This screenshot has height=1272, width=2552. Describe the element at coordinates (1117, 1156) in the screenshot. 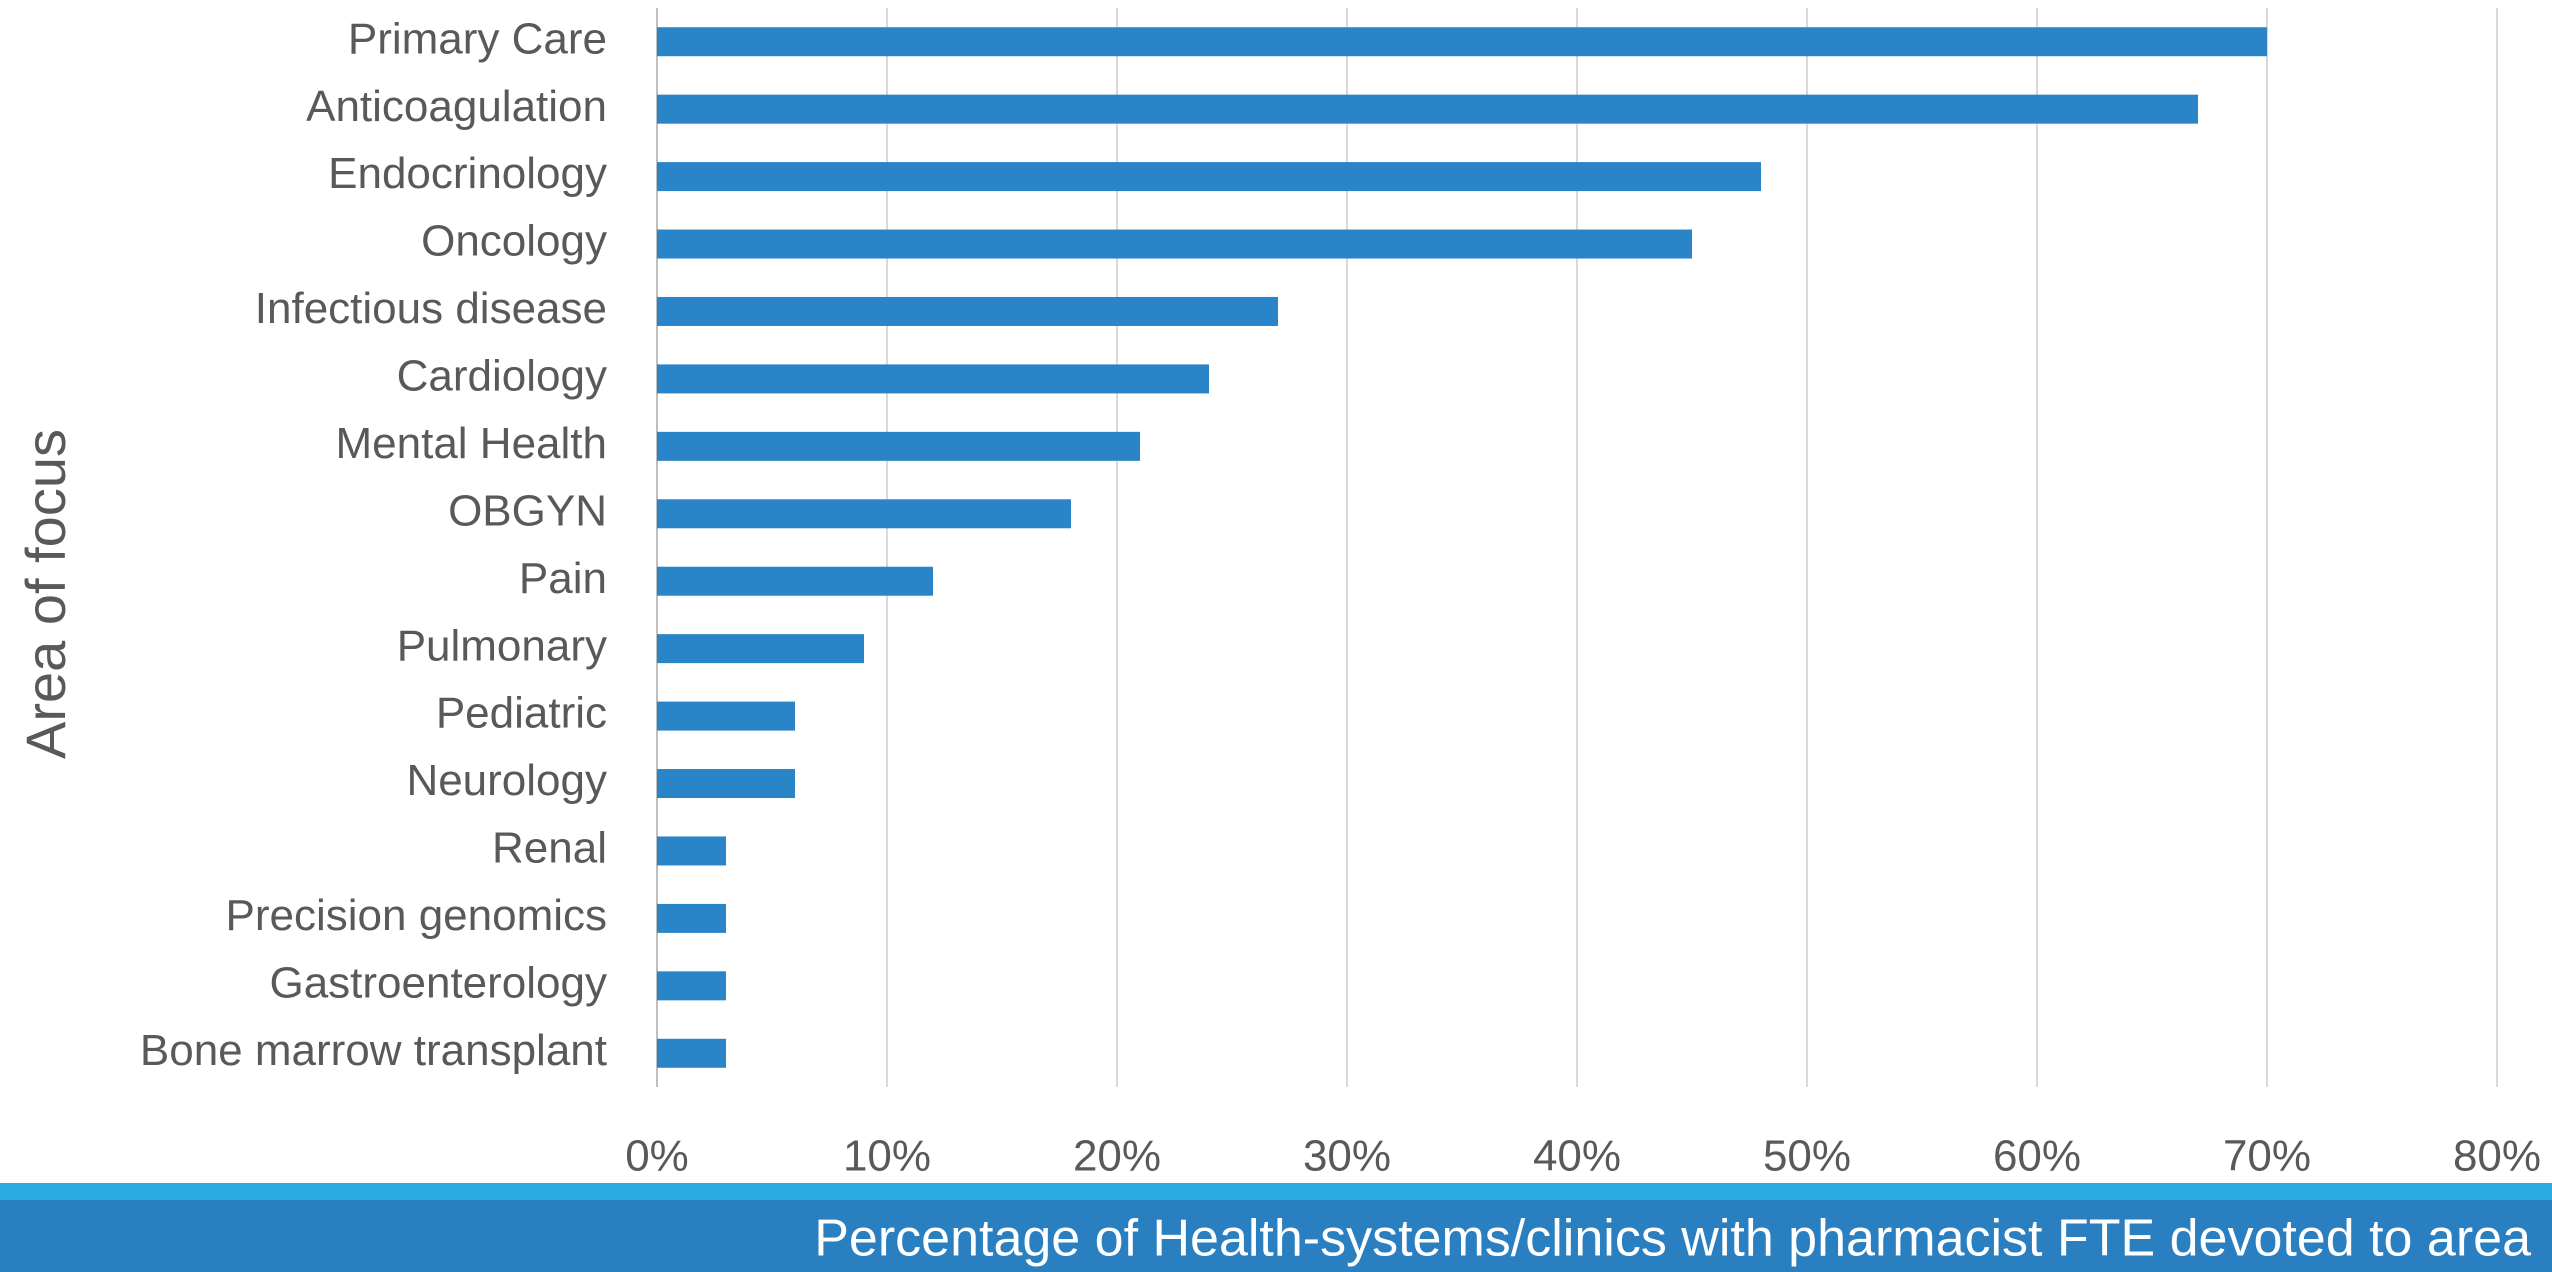

I see `x-tick-label: 20%` at that location.